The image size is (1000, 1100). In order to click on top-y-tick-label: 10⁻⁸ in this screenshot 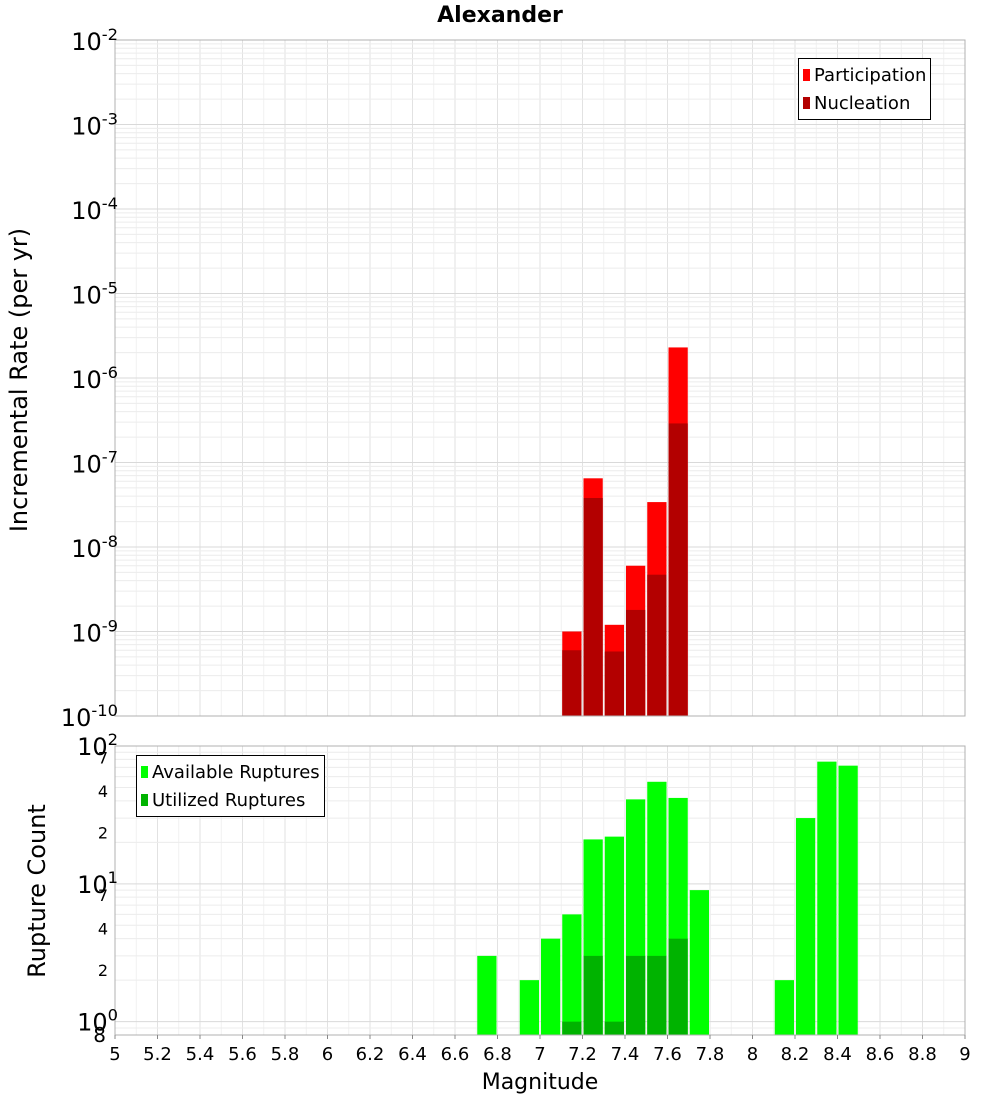, I will do `click(94, 547)`.